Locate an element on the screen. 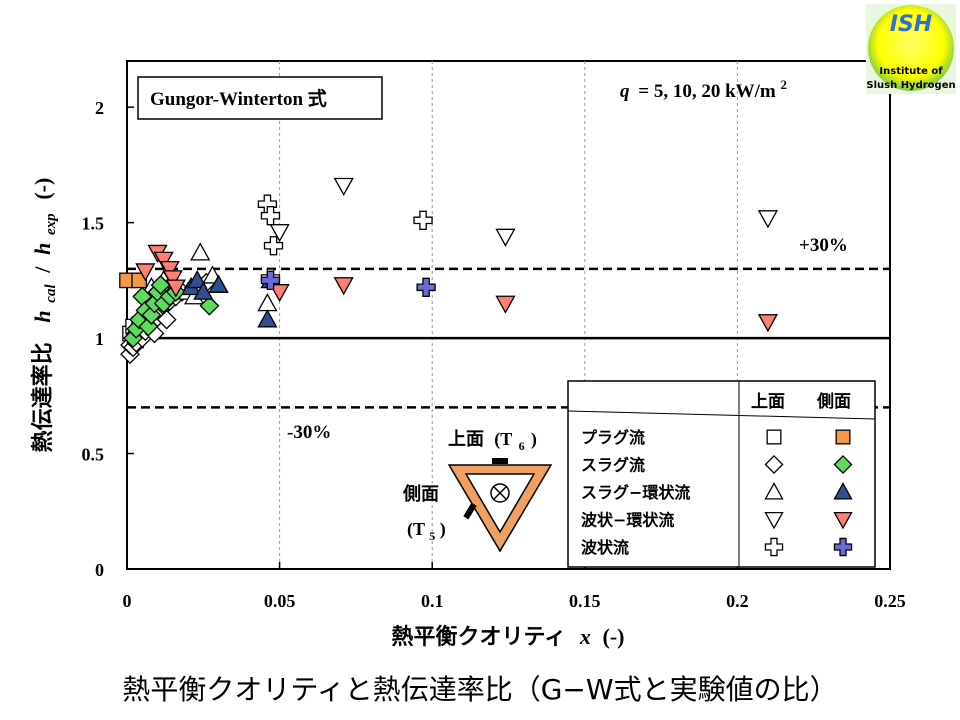 The width and height of the screenshot is (960, 720). minus30-label: -30% is located at coordinates (309, 432).